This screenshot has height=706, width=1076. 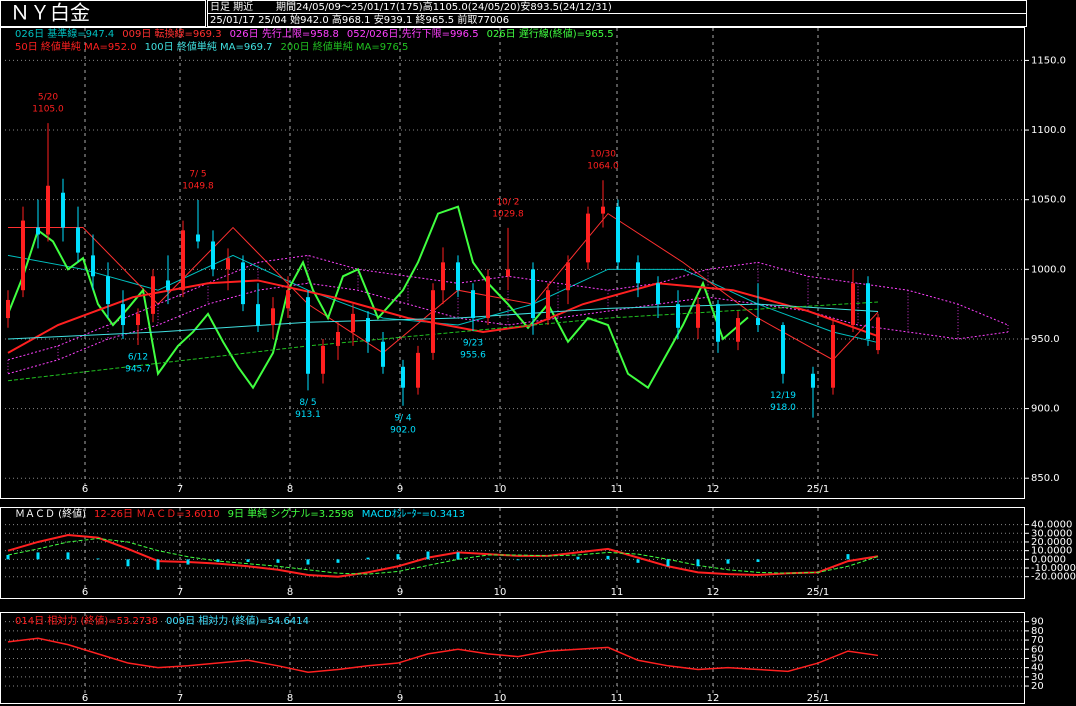 What do you see at coordinates (85, 592) in the screenshot?
I see `x-tick-label: 6` at bounding box center [85, 592].